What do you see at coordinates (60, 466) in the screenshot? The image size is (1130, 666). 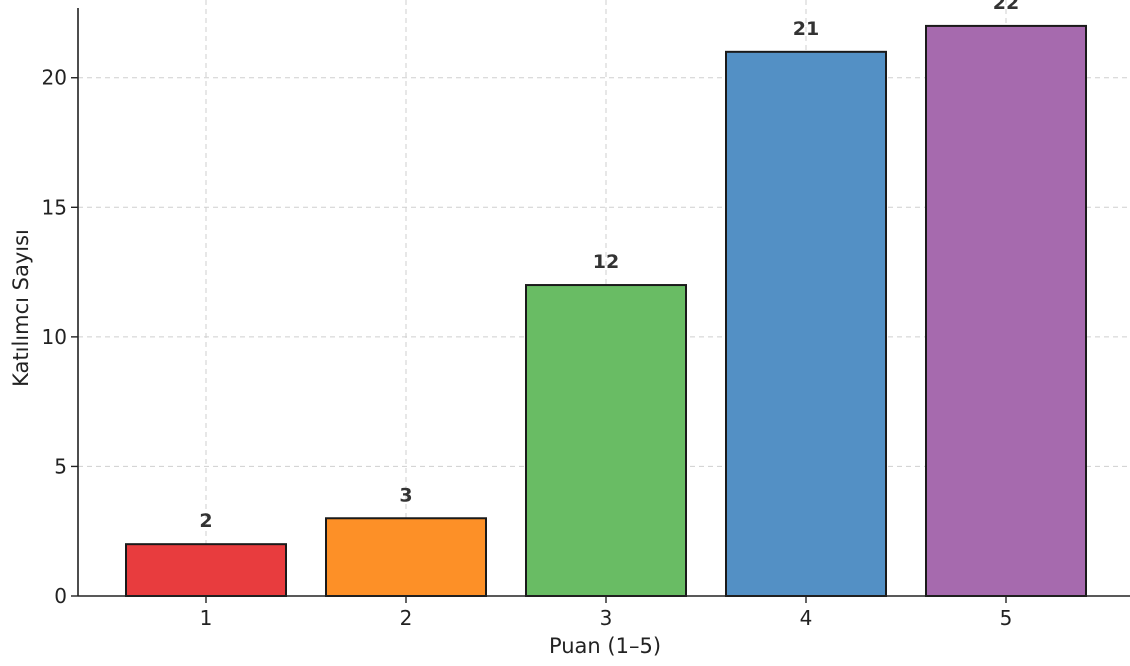 I see `y-tick-label: 5` at bounding box center [60, 466].